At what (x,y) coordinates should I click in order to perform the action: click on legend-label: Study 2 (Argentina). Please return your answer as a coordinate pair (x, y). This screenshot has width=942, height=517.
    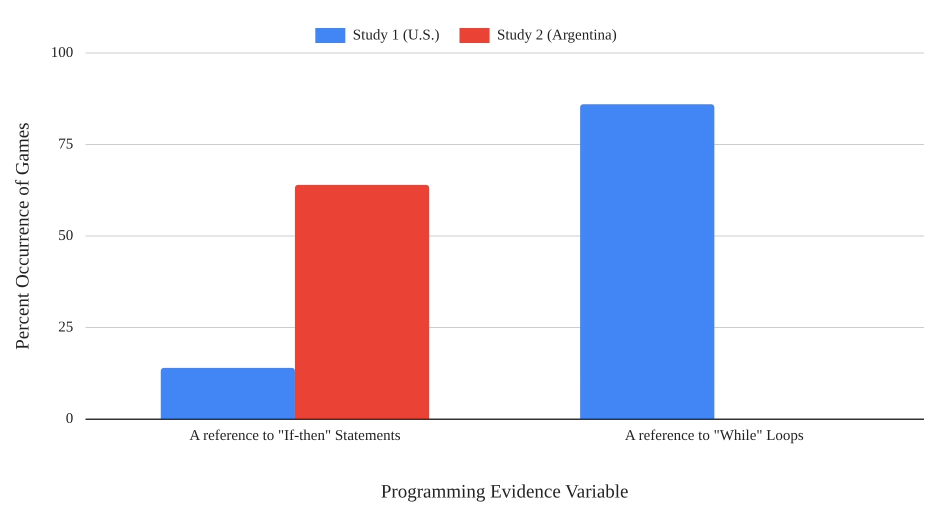
    Looking at the image, I should click on (556, 35).